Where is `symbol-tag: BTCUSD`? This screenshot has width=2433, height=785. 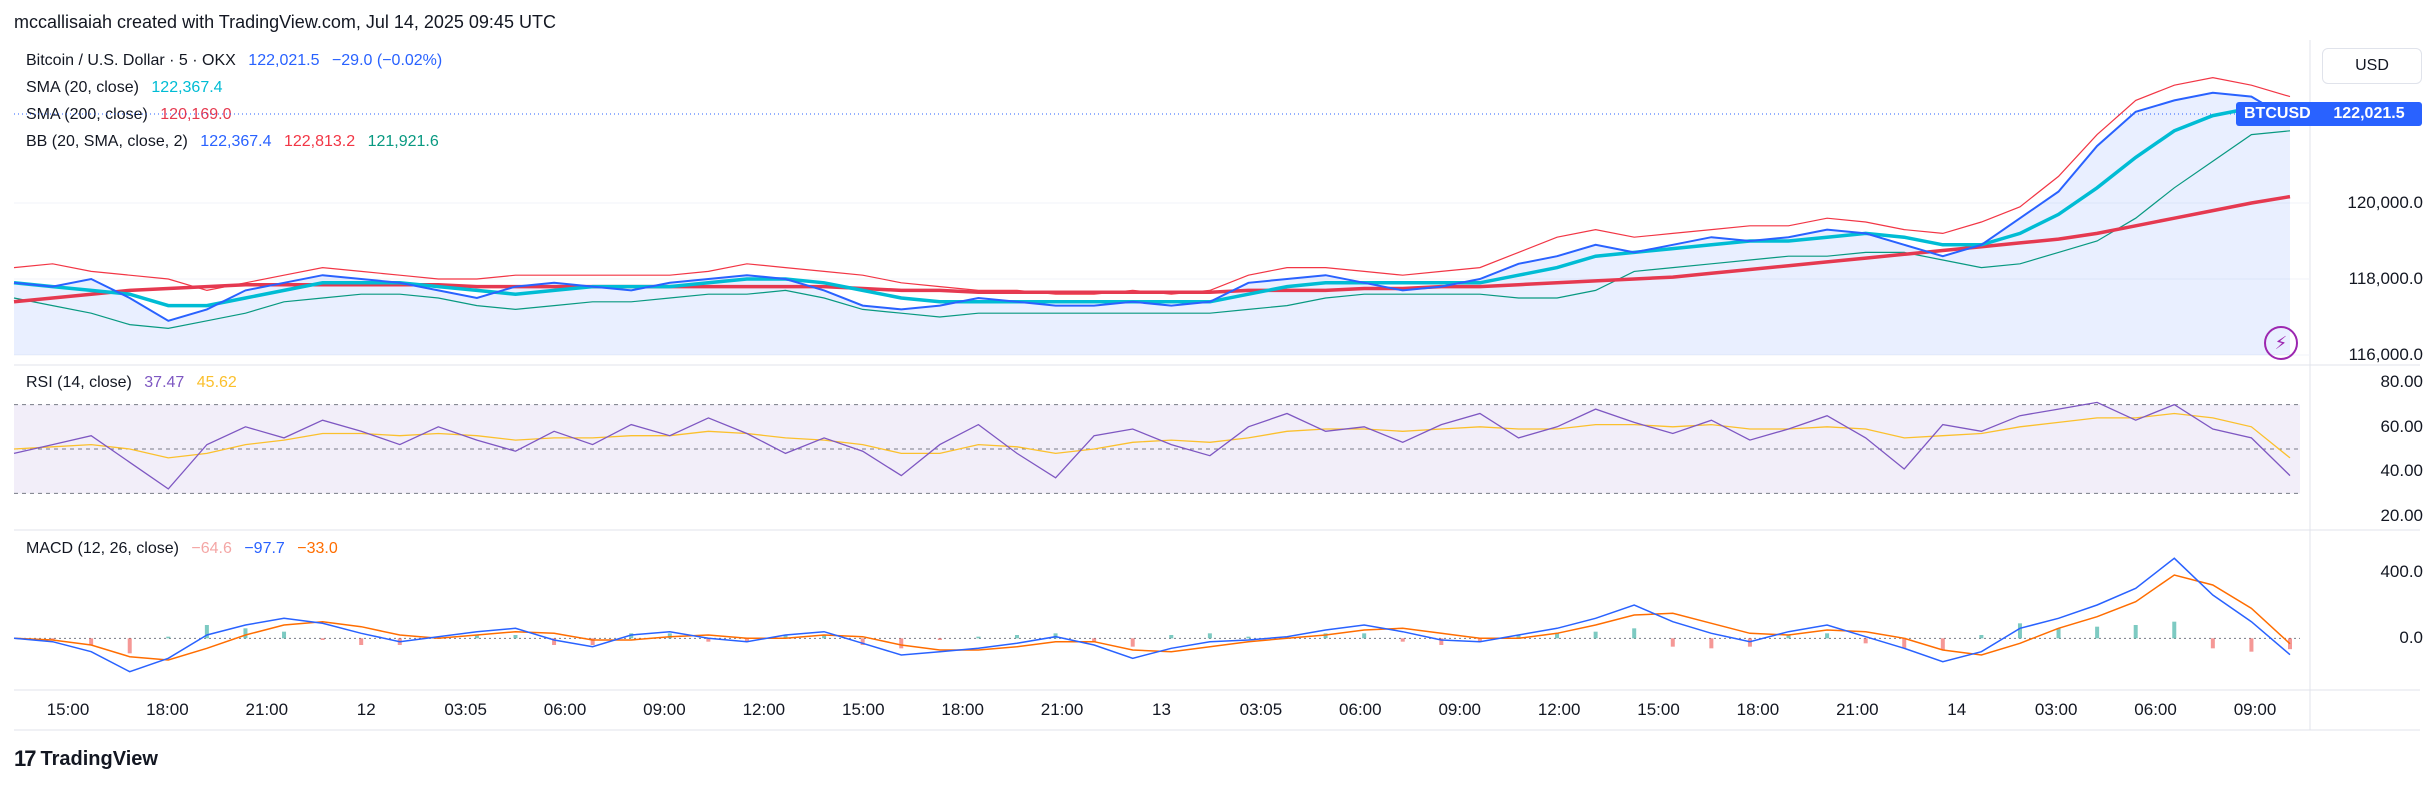 symbol-tag: BTCUSD is located at coordinates (2277, 114).